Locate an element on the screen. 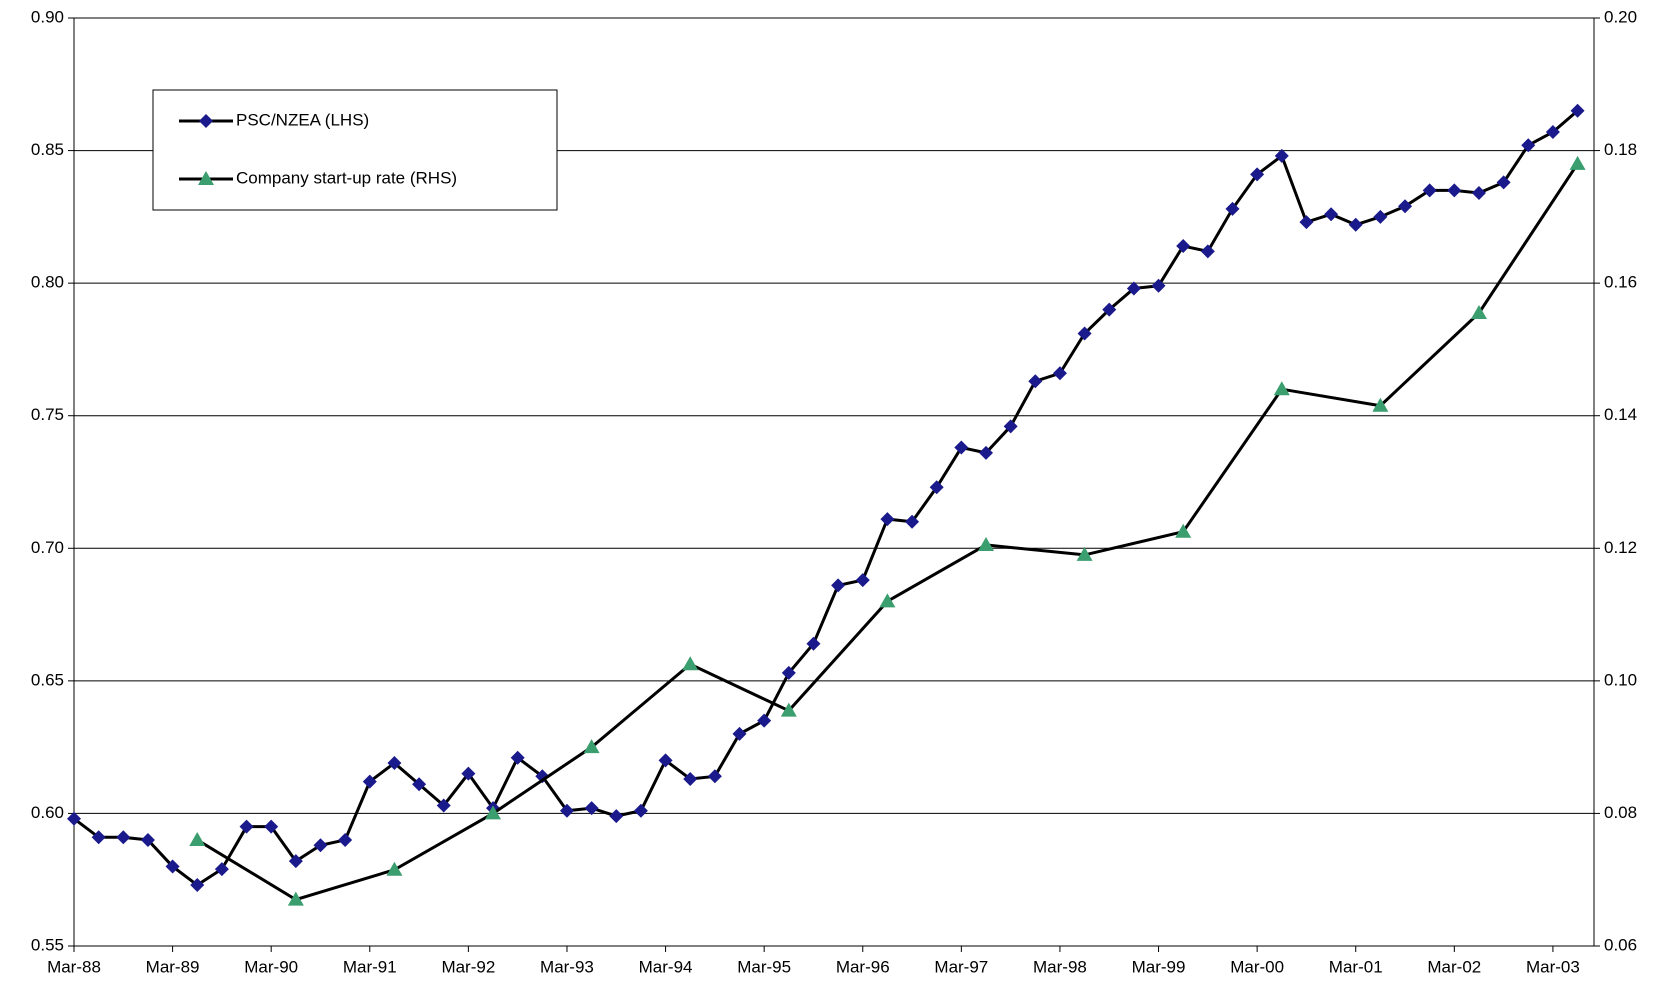  x-tick-label: Mar-03 is located at coordinates (1553, 966).